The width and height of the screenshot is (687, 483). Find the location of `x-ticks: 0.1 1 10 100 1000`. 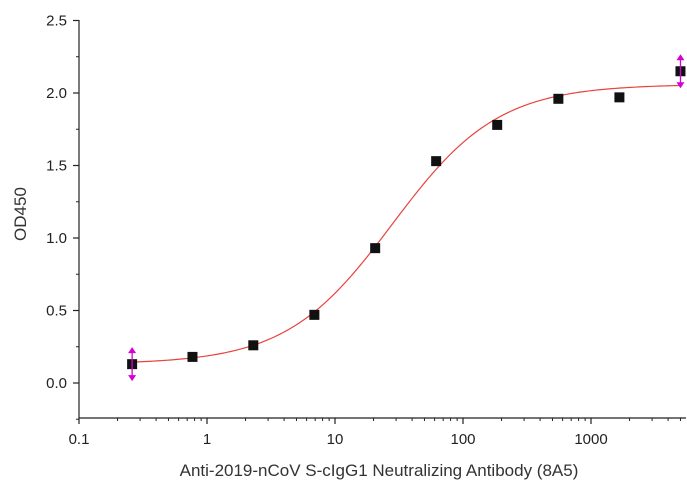

x-ticks: 0.1 1 10 100 1000 is located at coordinates (375, 433).